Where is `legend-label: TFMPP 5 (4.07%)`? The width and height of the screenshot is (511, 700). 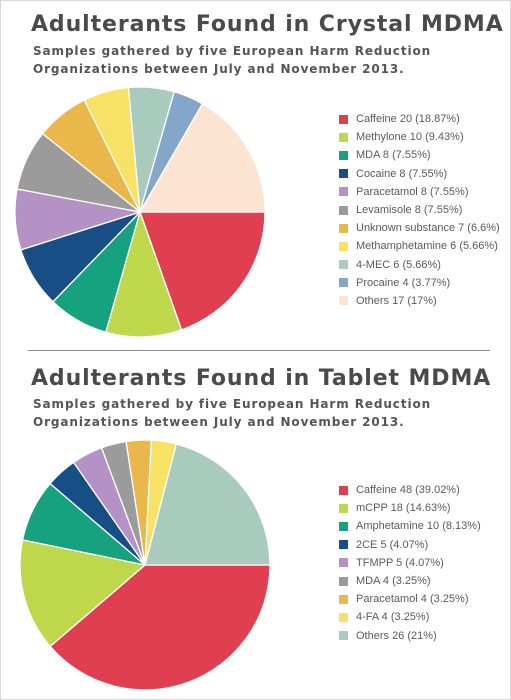 legend-label: TFMPP 5 (4.07%) is located at coordinates (400, 562).